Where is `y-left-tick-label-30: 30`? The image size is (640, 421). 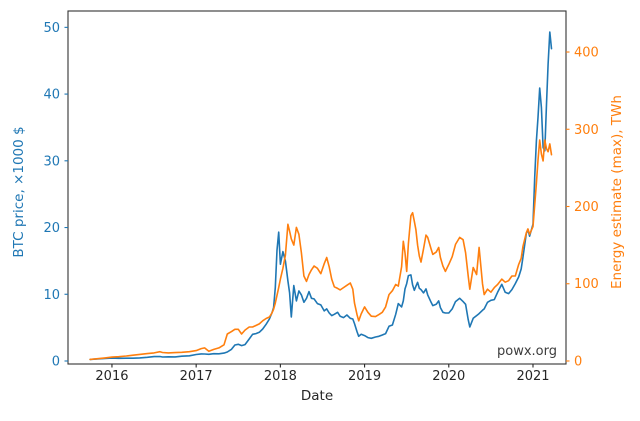
y-left-tick-label-30: 30 is located at coordinates (51, 161).